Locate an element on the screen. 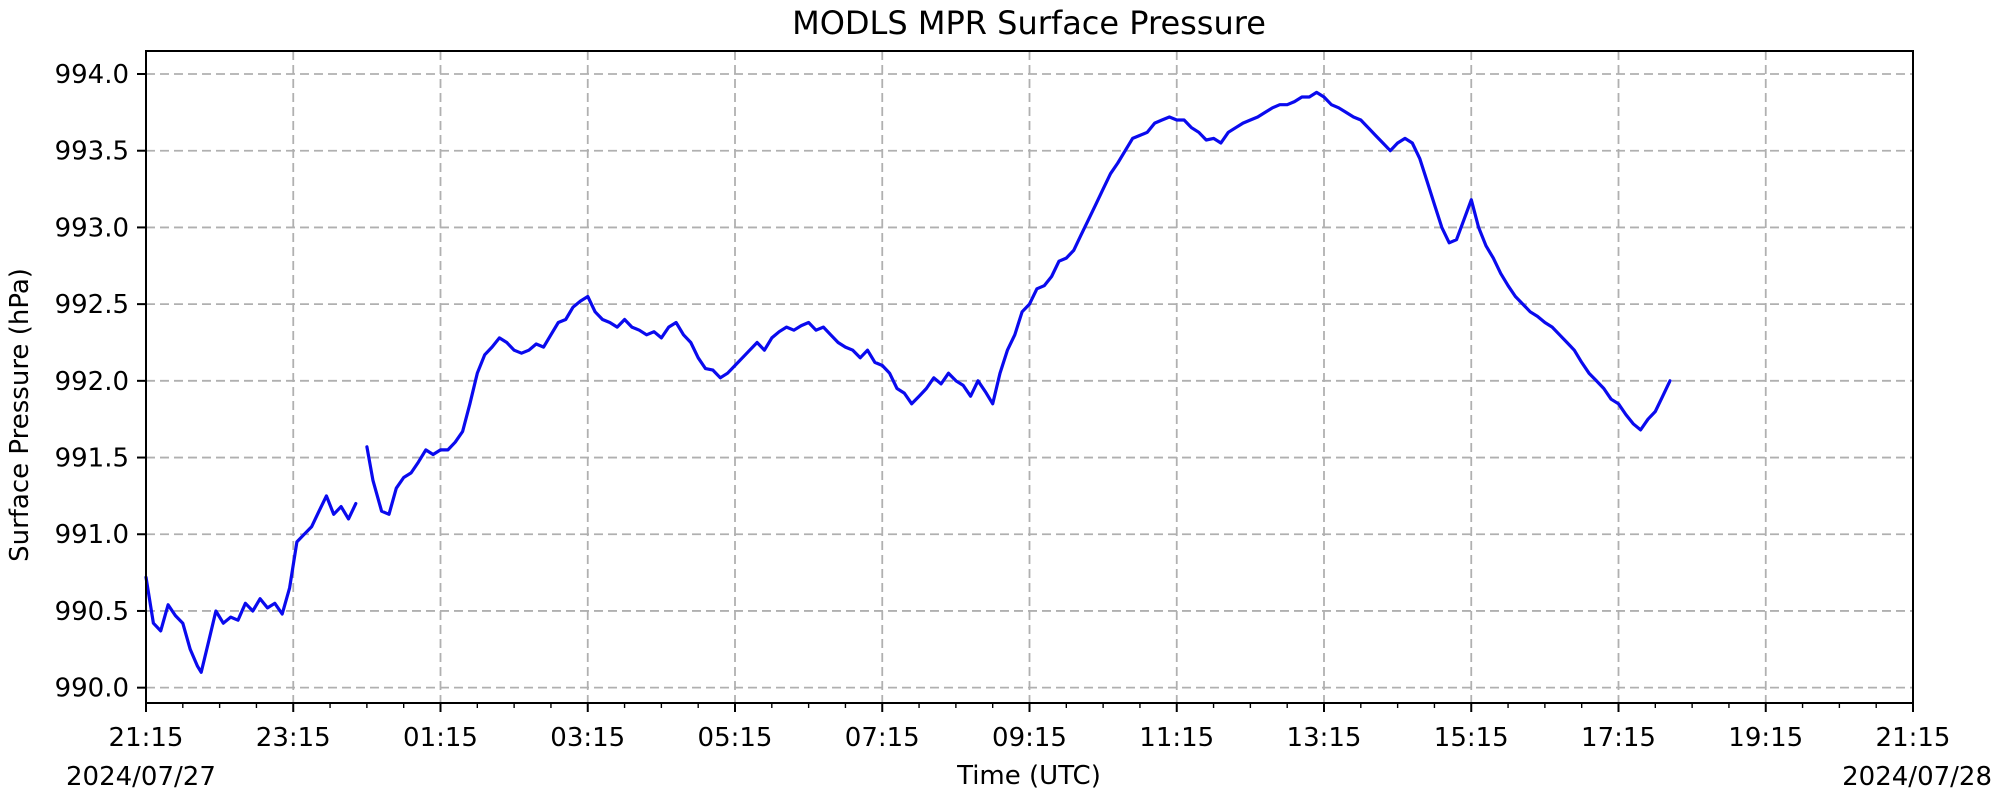 Image resolution: width=2000 pixels, height=800 pixels. x-date-label-end: 2024/07/28 is located at coordinates (1917, 777).